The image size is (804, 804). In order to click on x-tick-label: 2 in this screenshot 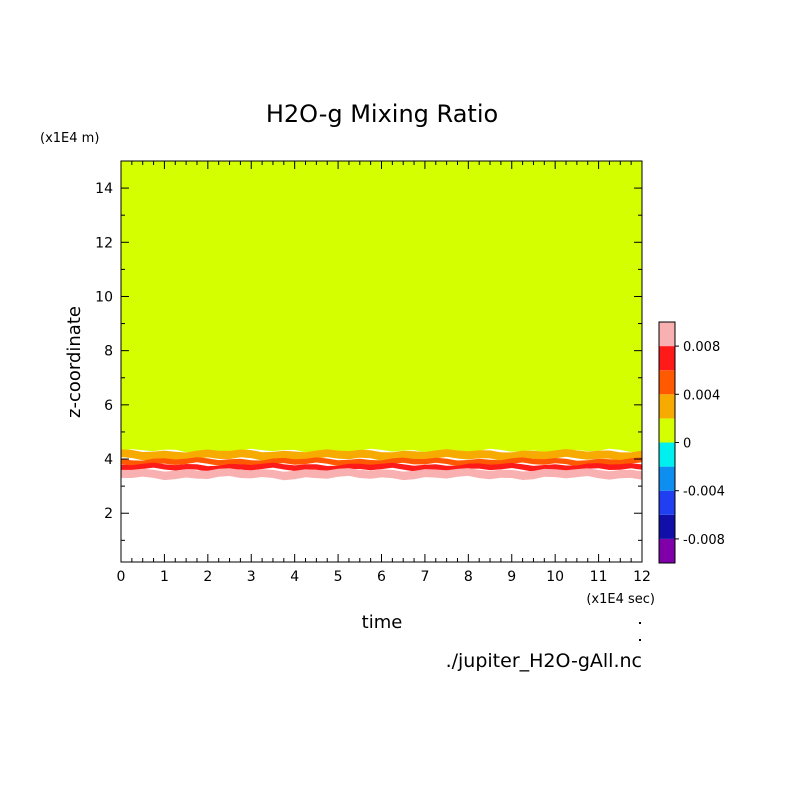, I will do `click(207, 577)`.